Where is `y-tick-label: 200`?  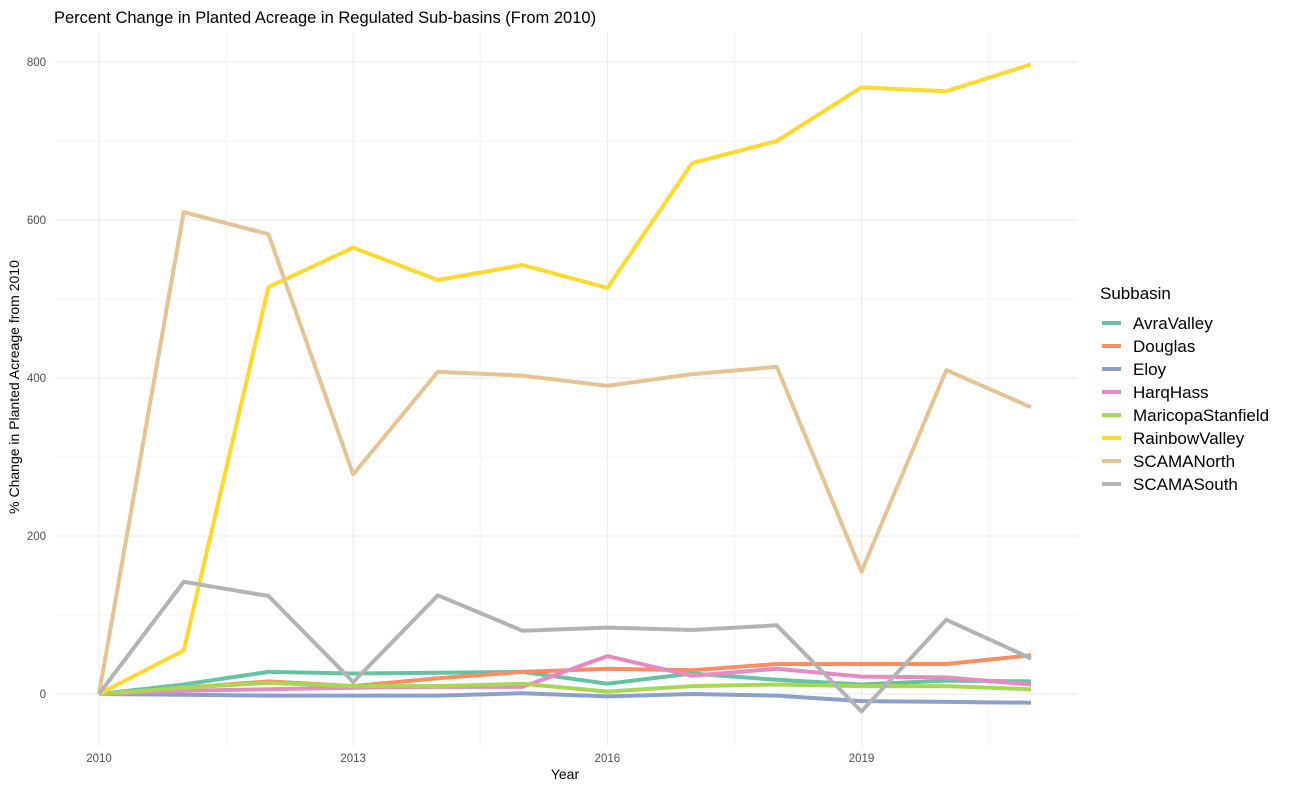
y-tick-label: 200 is located at coordinates (36, 537).